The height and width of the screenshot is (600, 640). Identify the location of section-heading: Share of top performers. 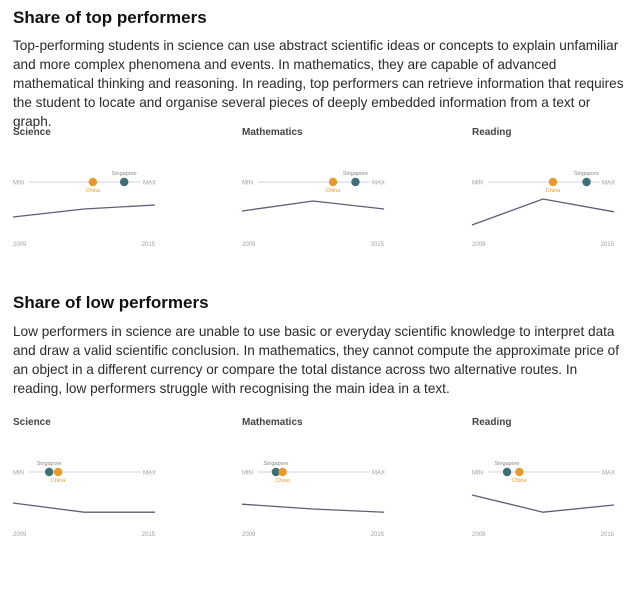
(110, 17).